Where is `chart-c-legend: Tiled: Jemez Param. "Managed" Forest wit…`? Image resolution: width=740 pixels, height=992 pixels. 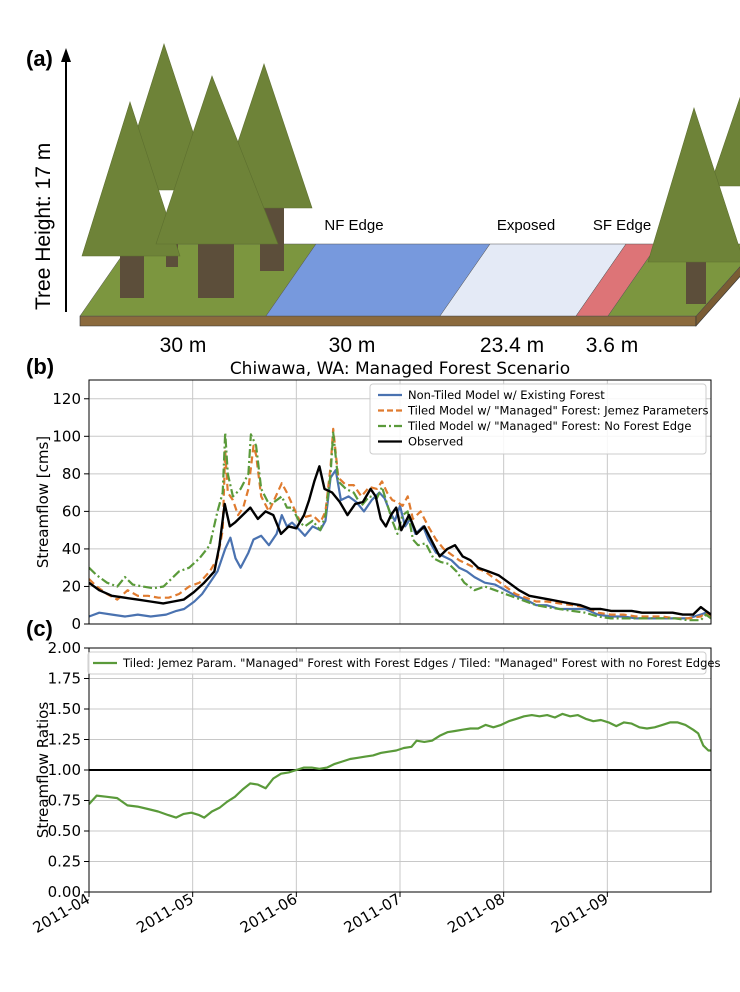
chart-c-legend: Tiled: Jemez Param. "Managed" Forest wit… is located at coordinates (403, 663).